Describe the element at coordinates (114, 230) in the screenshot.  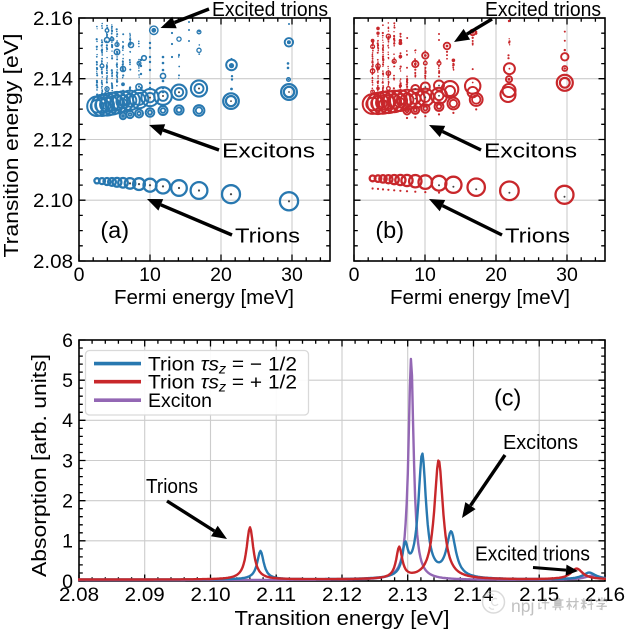
I see `svg-text: (a)` at that location.